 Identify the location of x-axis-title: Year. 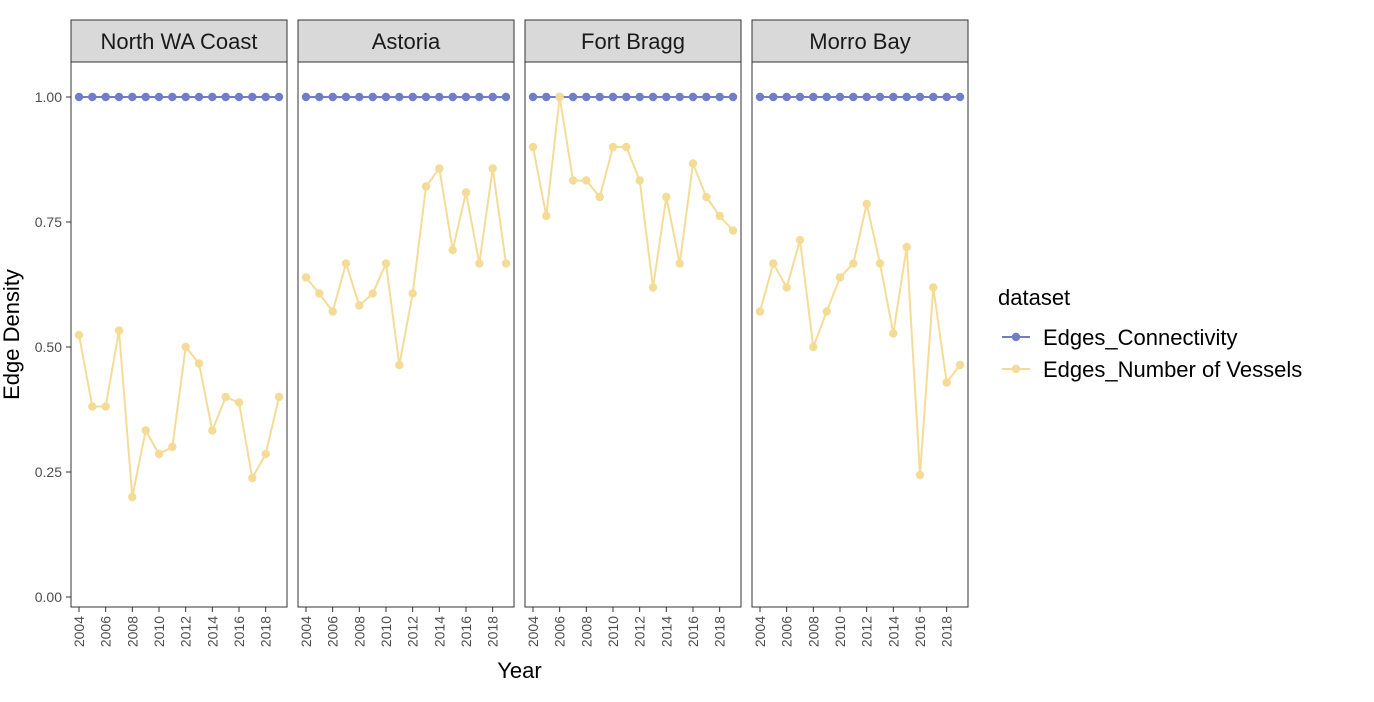
(519, 670).